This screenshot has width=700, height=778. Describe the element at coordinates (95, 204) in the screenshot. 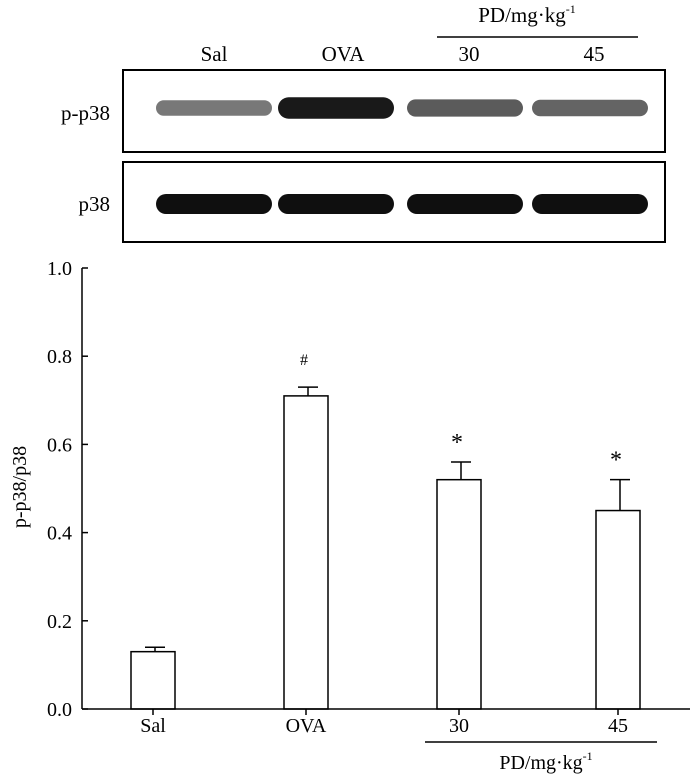

I see `blot-row-label-p38: p38` at that location.